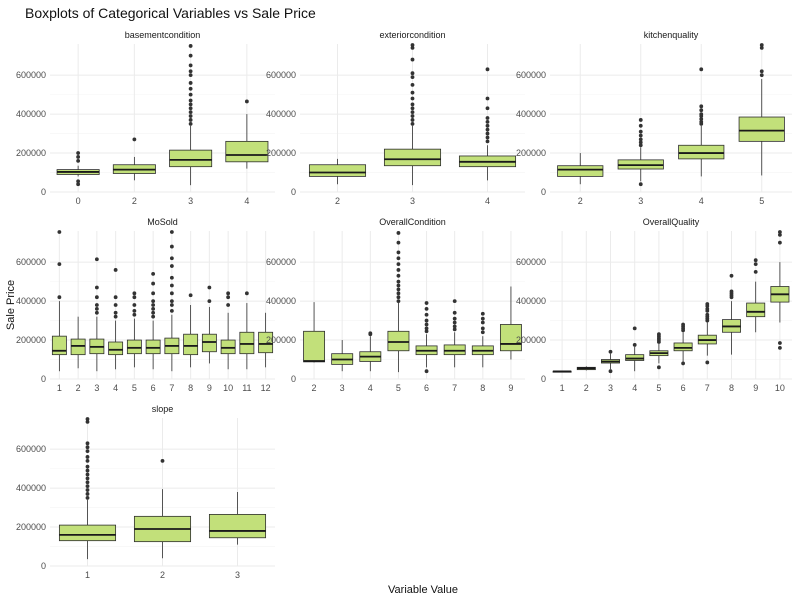  What do you see at coordinates (412, 35) in the screenshot?
I see `facet-strip-label: exteriorcondition` at bounding box center [412, 35].